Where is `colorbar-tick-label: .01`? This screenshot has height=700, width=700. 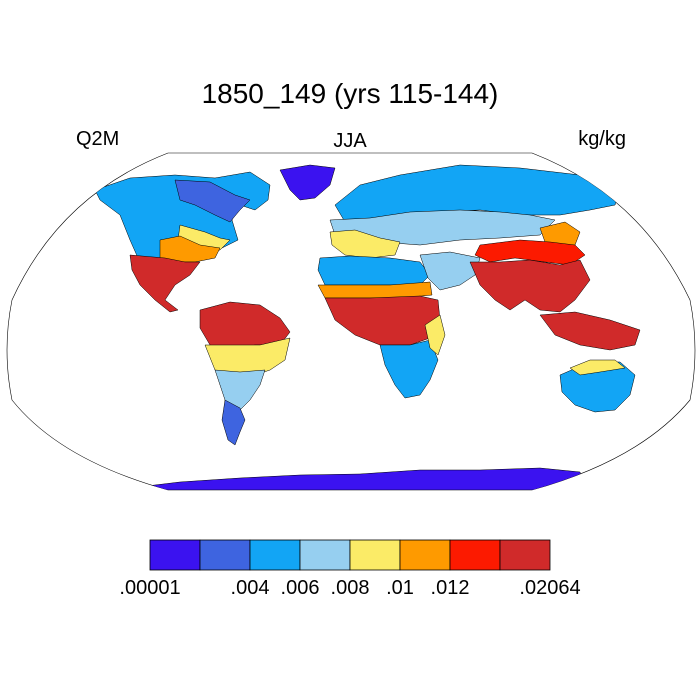 colorbar-tick-label: .01 is located at coordinates (400, 588).